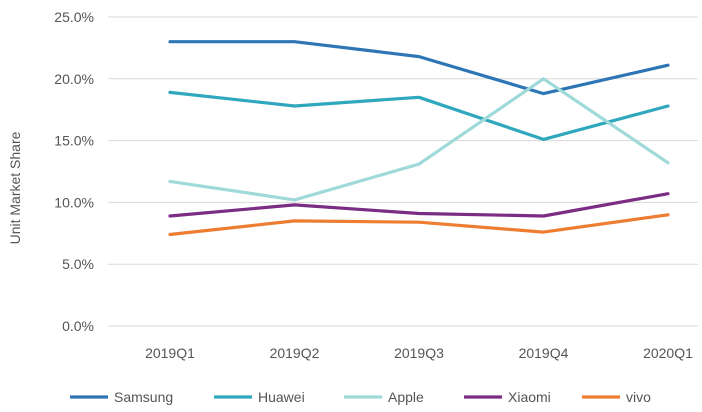 The height and width of the screenshot is (412, 702). Describe the element at coordinates (419, 205) in the screenshot. I see `series-line-xiaomi` at that location.